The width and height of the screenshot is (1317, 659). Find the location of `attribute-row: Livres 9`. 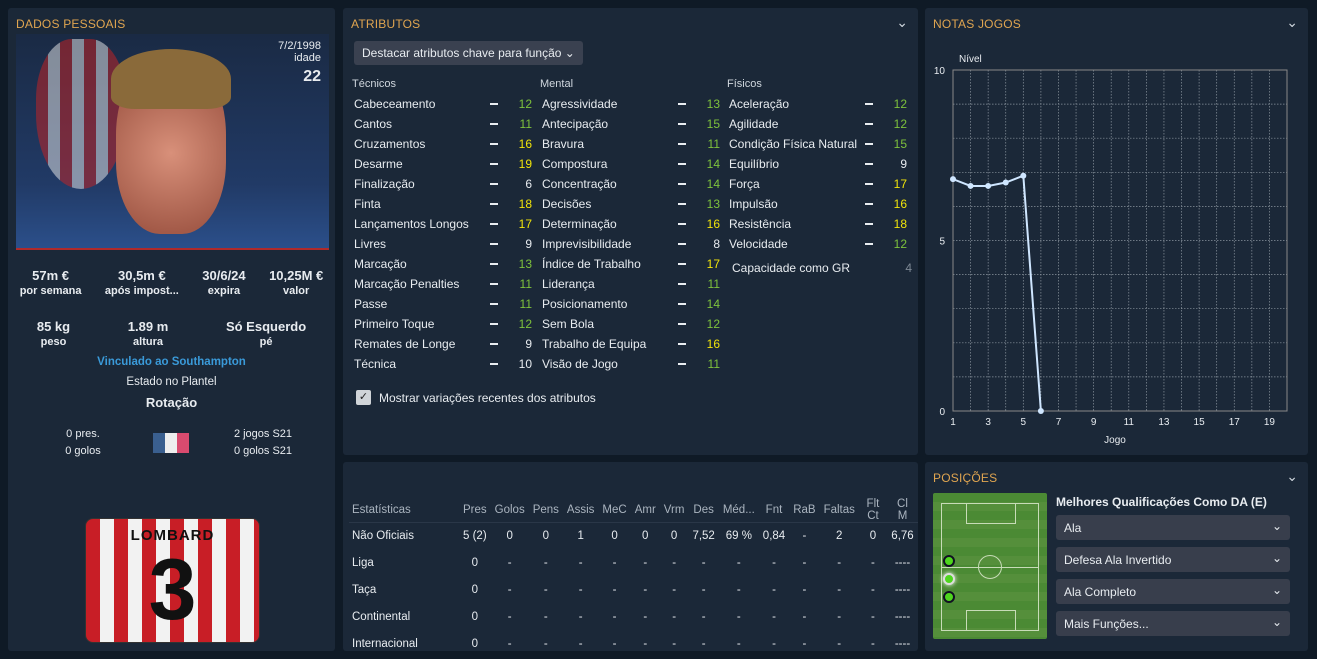

attribute-row: Livres 9 is located at coordinates (442, 244).